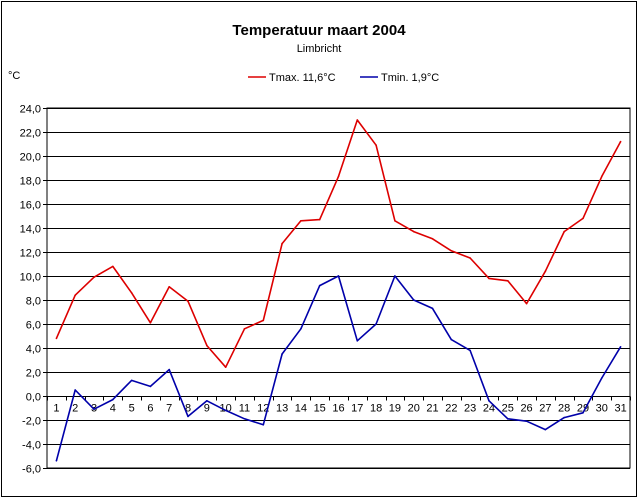 The image size is (640, 501). What do you see at coordinates (31, 422) in the screenshot?
I see `y-tick-label: -2,0` at bounding box center [31, 422].